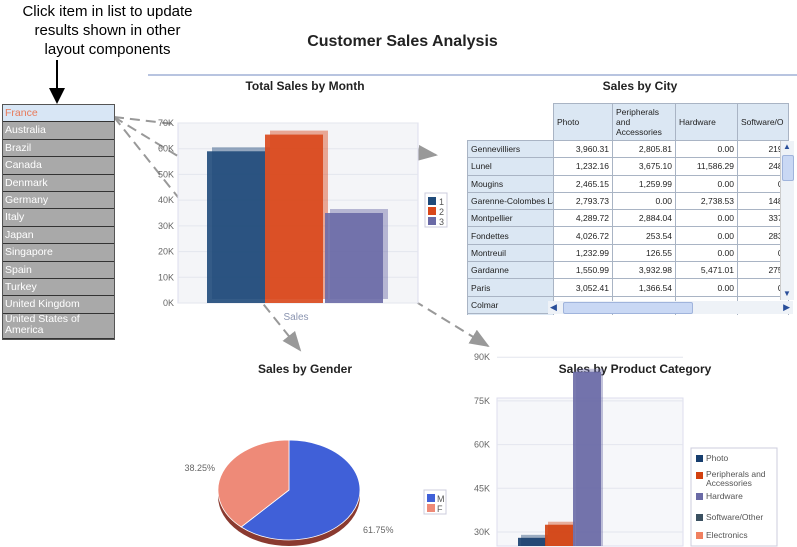  I want to click on country-list-item: Australia, so click(58, 131).